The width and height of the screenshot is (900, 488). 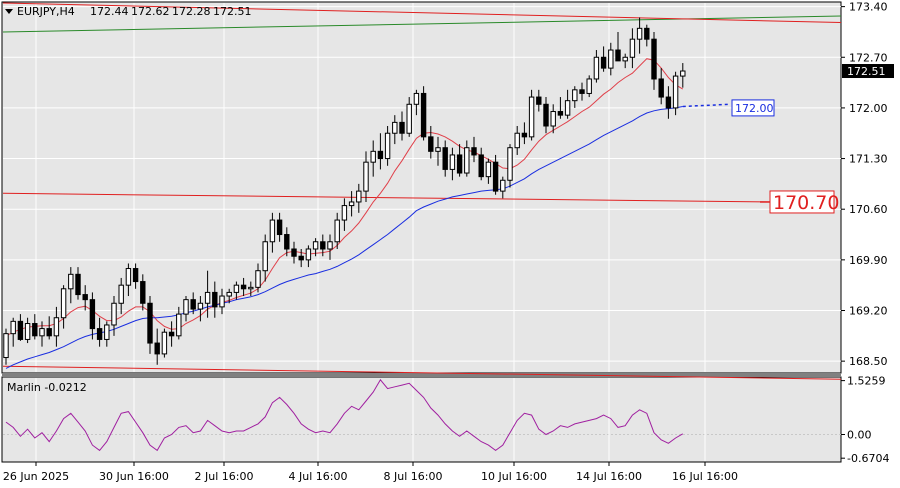 What do you see at coordinates (344, 415) in the screenshot?
I see `oscillator` at bounding box center [344, 415].